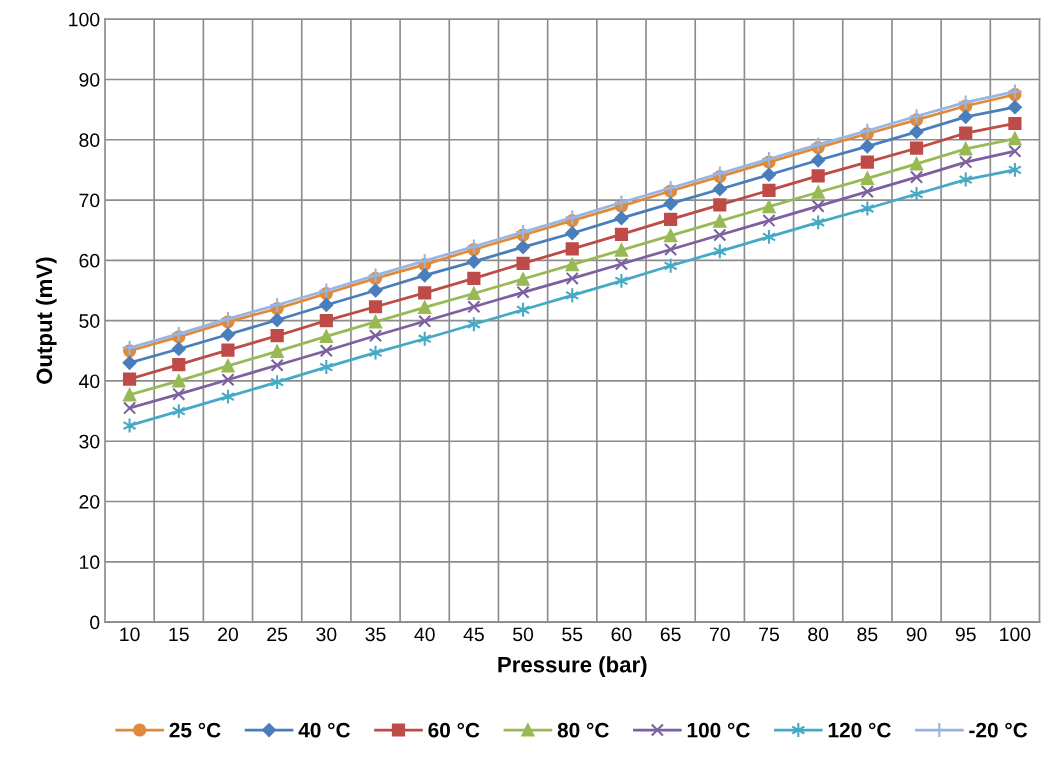 Image resolution: width=1050 pixels, height=768 pixels. Describe the element at coordinates (454, 730) in the screenshot. I see `legend-label: 60 °C` at that location.